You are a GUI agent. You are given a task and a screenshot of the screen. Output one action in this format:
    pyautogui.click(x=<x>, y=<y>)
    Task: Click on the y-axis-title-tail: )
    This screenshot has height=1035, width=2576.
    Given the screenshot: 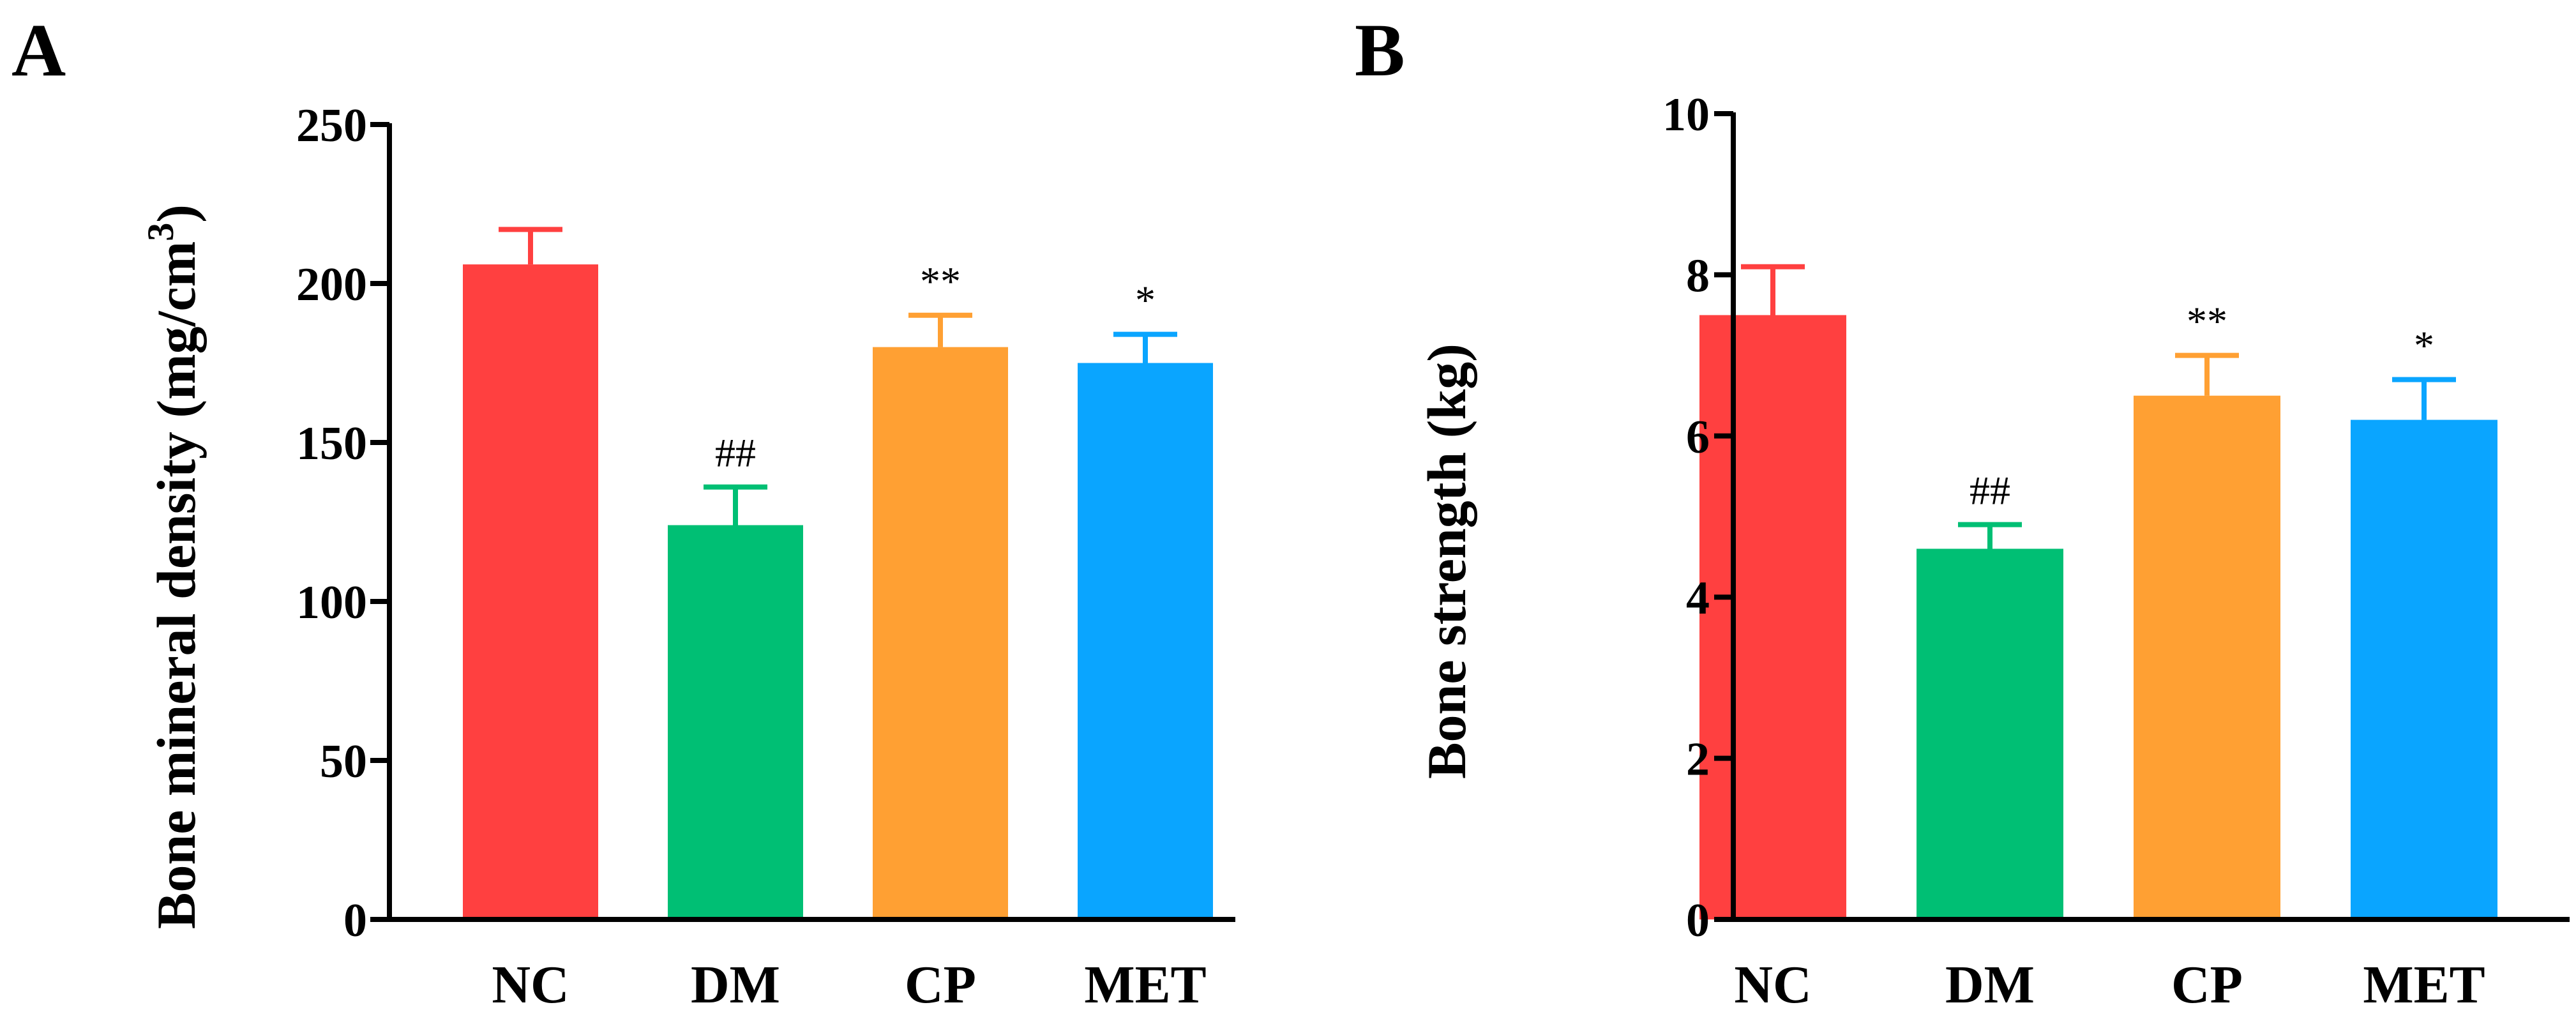 What is the action you would take?
    pyautogui.click(x=176, y=213)
    